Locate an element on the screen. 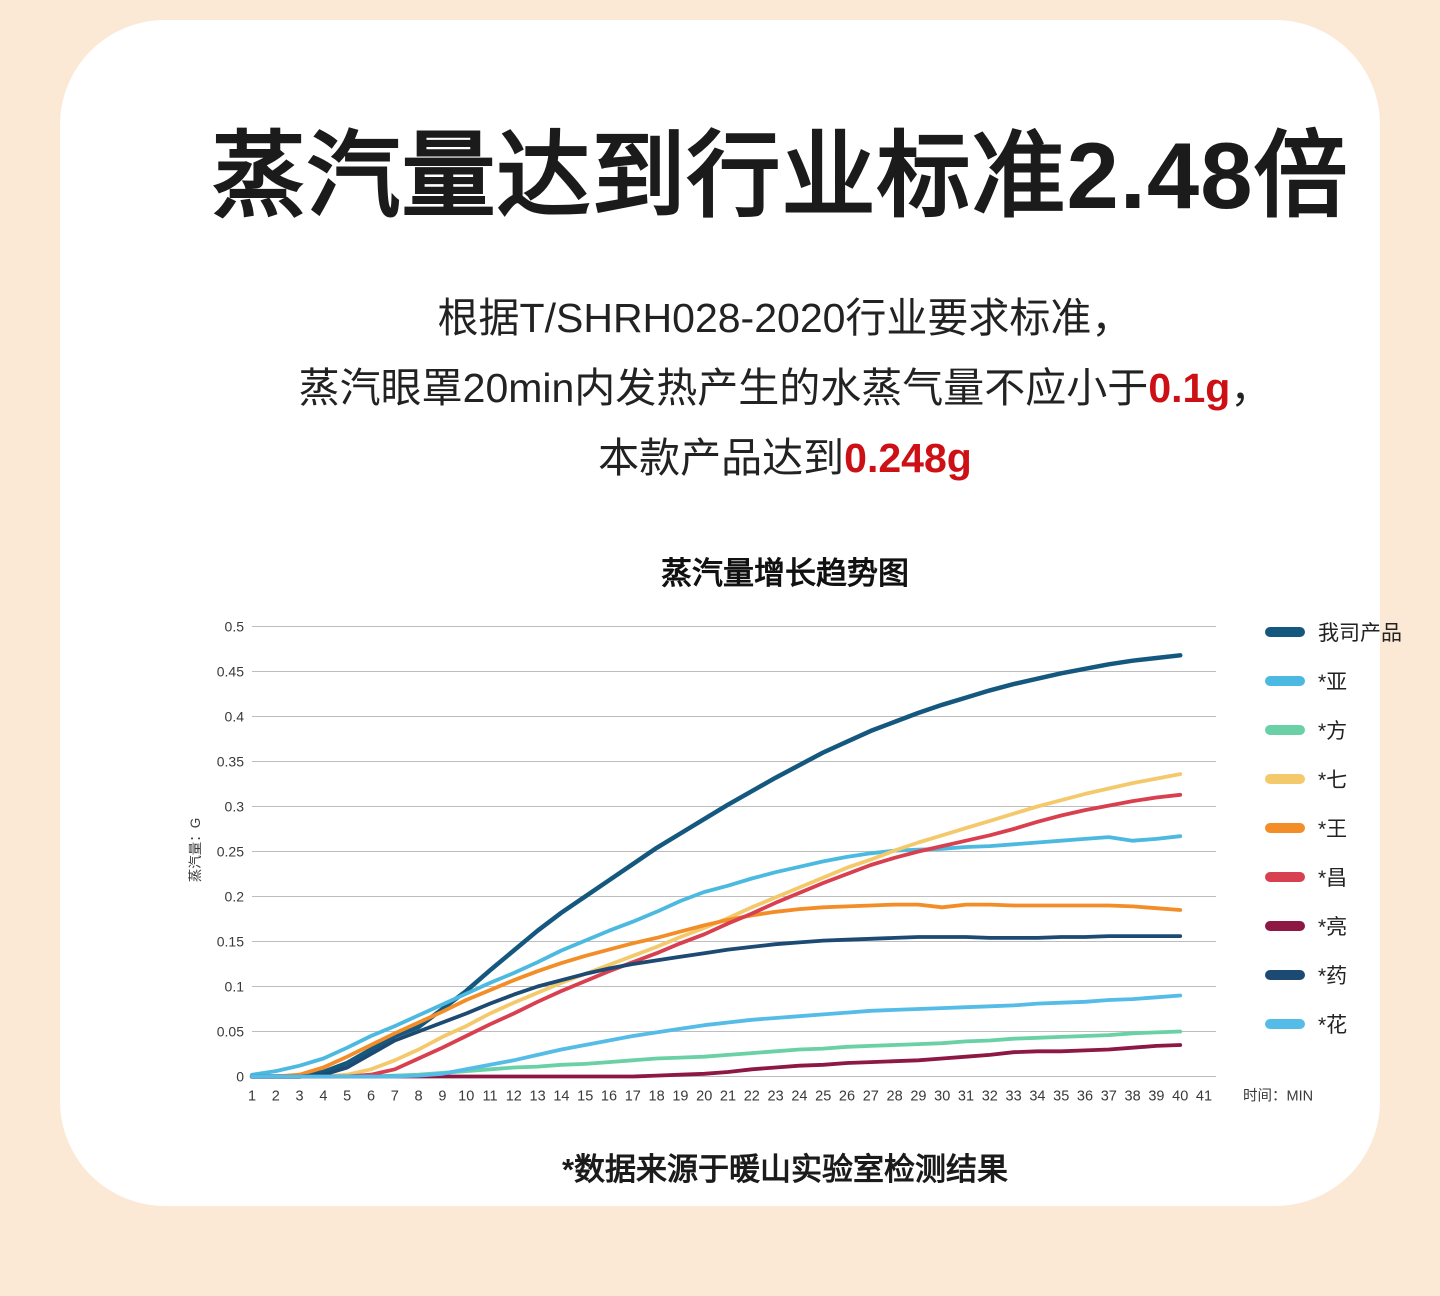 The height and width of the screenshot is (1296, 1440). x-tick-label: 11 is located at coordinates (489, 1097).